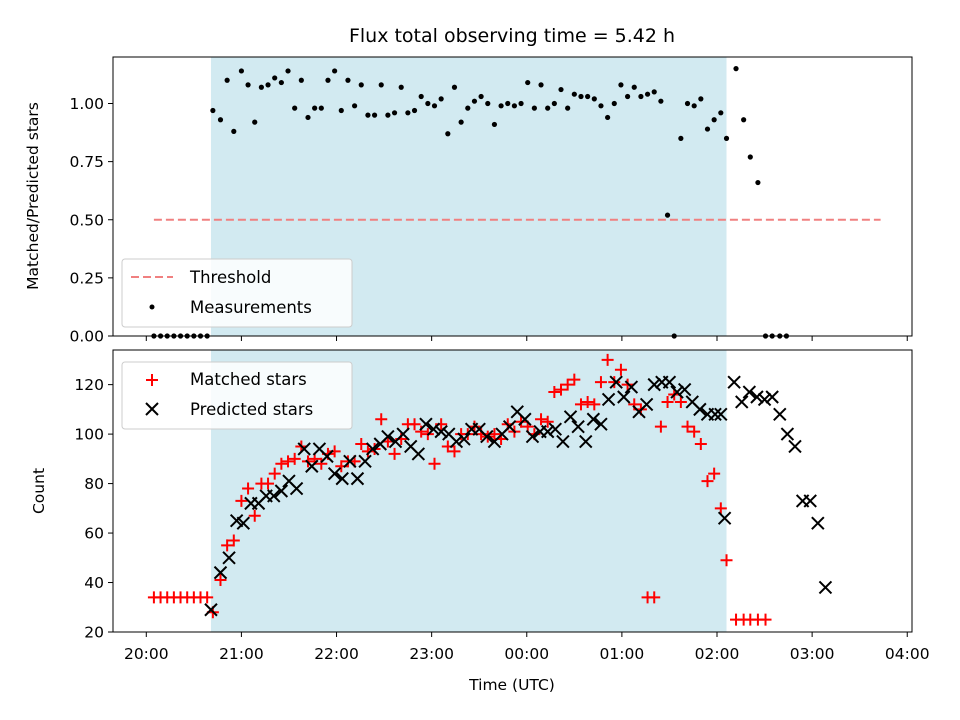 This screenshot has height=720, width=960. I want to click on count-ytick-label: 120, so click(89, 385).